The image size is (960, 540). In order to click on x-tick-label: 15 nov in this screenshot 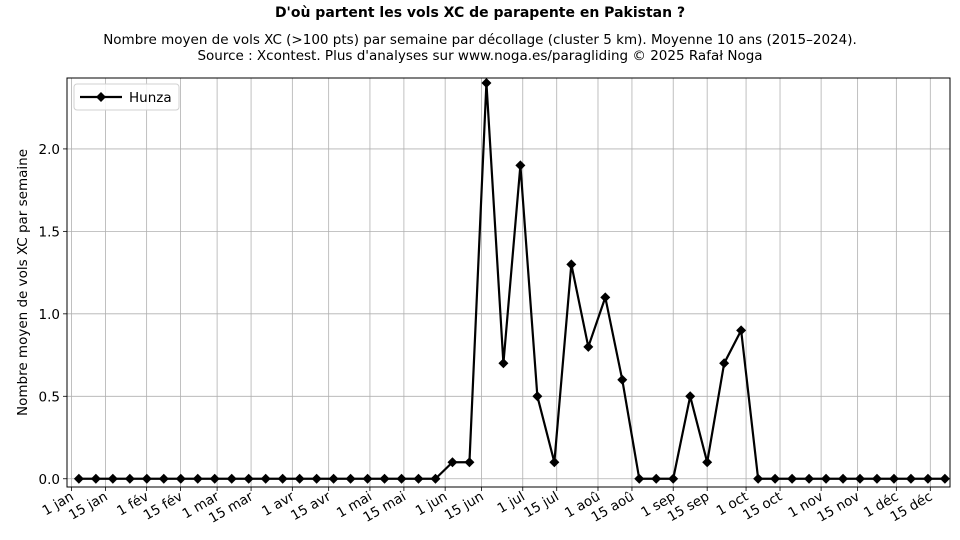, I will do `click(839, 507)`.